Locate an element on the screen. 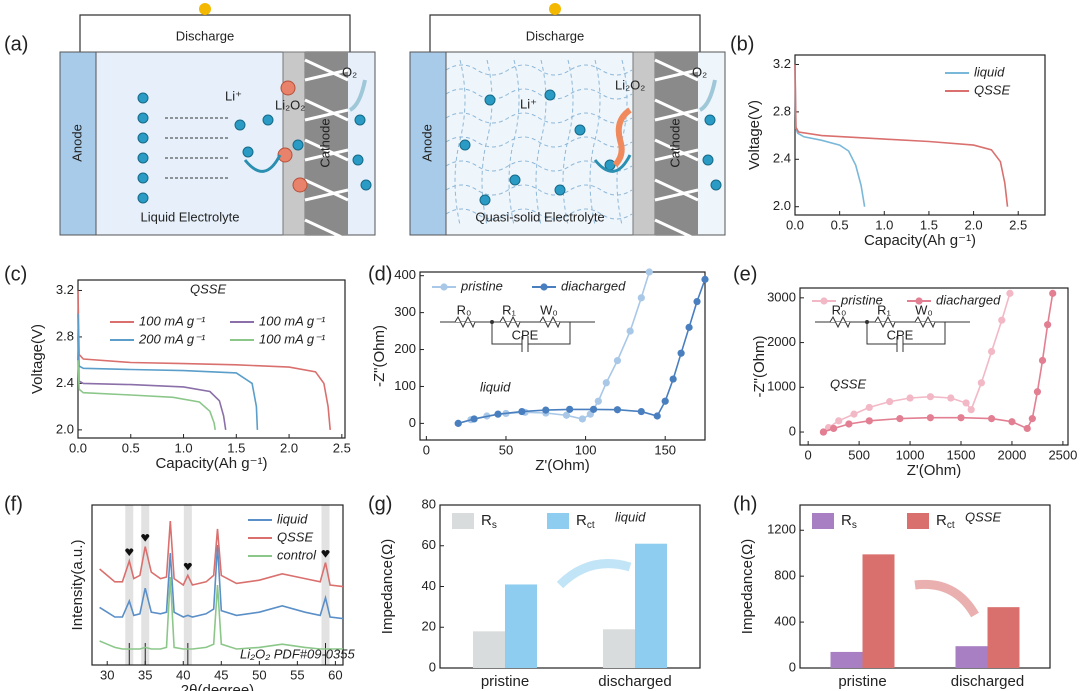  trend-arrow is located at coordinates (594, 574).